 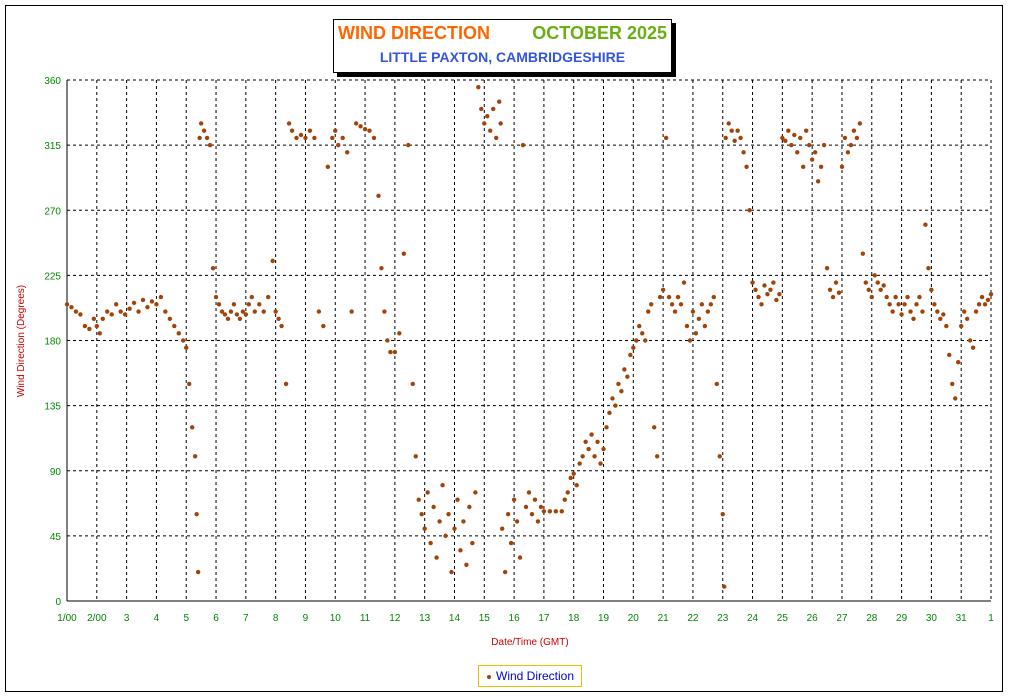 What do you see at coordinates (157, 618) in the screenshot?
I see `x-tick-label: 4` at bounding box center [157, 618].